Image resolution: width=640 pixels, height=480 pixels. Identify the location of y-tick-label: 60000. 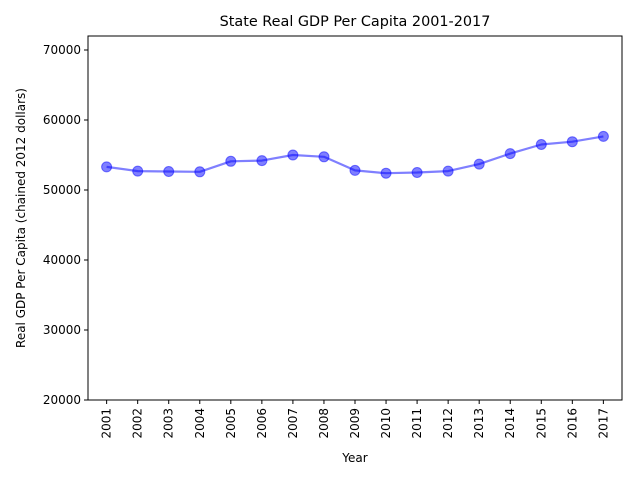
(62, 120).